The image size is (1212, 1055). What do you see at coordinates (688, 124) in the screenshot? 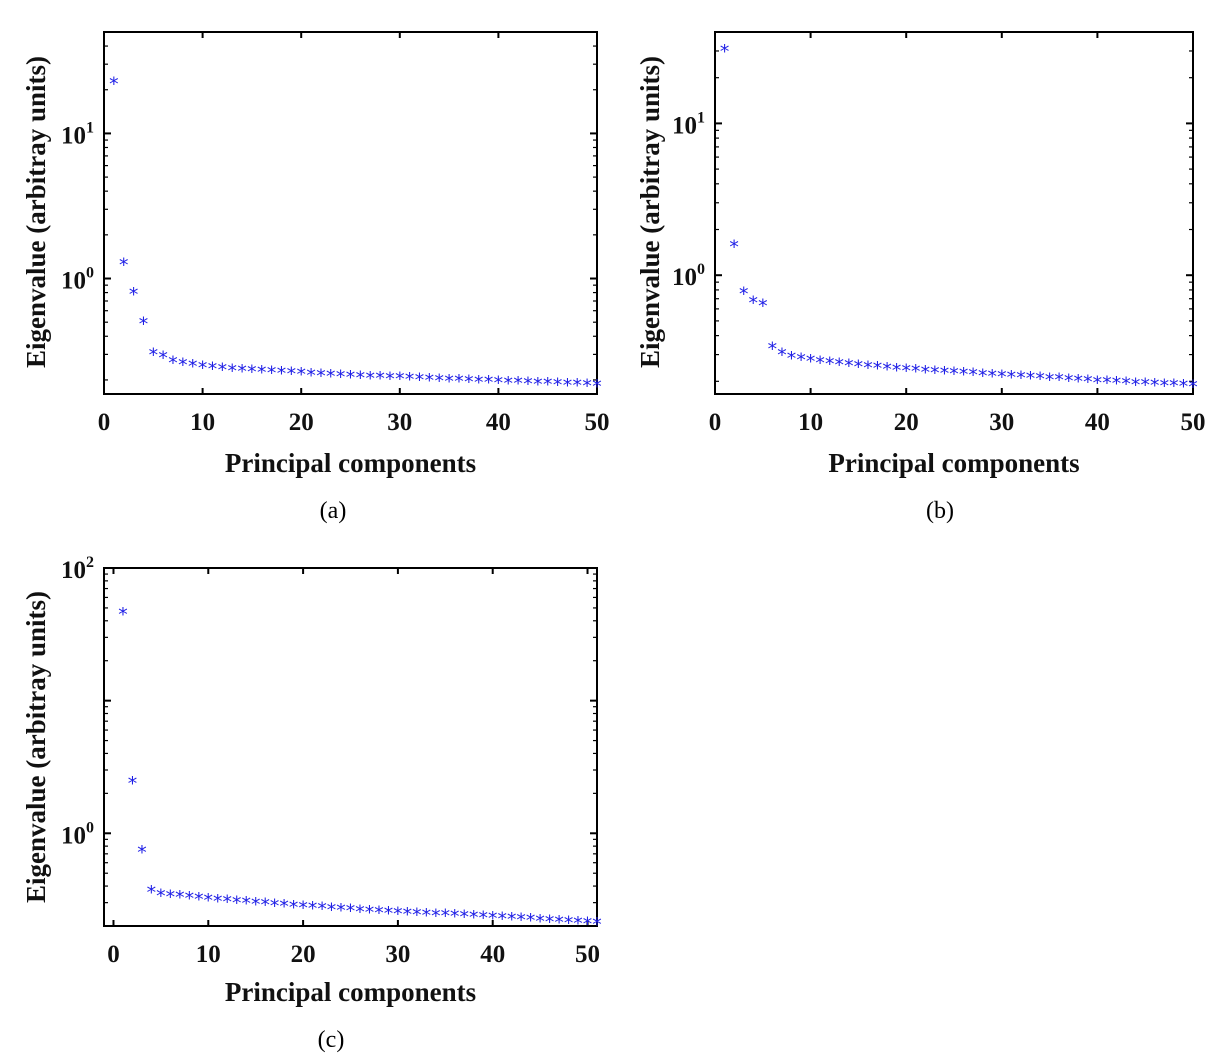
I see `y-tick-label: 10¹` at bounding box center [688, 124].